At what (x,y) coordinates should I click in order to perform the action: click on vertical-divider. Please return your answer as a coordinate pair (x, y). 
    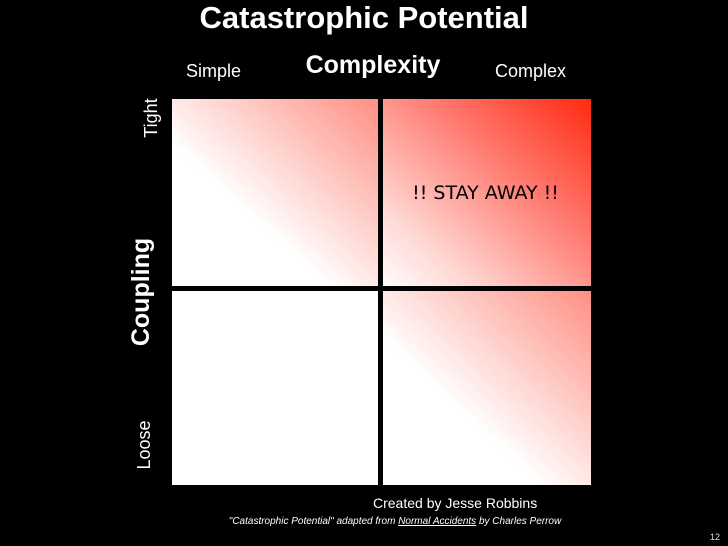
    Looking at the image, I should click on (380, 292).